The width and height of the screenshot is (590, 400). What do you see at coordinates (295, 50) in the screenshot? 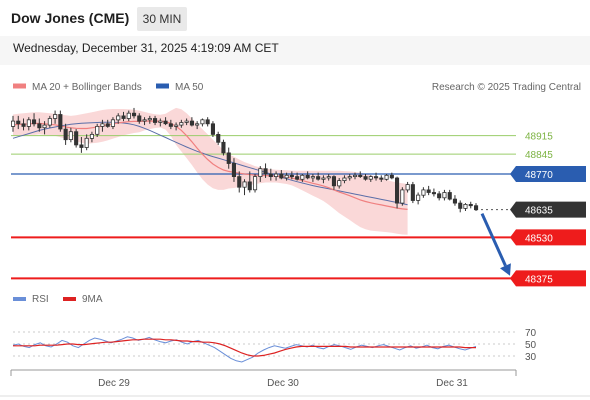
I see `date-band` at bounding box center [295, 50].